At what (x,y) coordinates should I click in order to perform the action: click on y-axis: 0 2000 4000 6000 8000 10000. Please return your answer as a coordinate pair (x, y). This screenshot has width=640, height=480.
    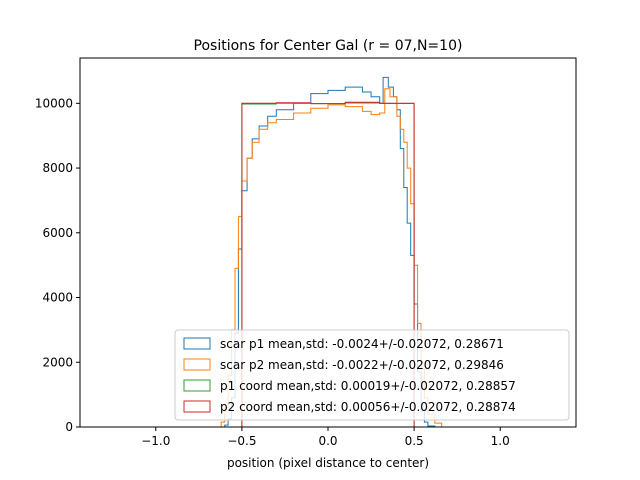
    Looking at the image, I should click on (57, 265).